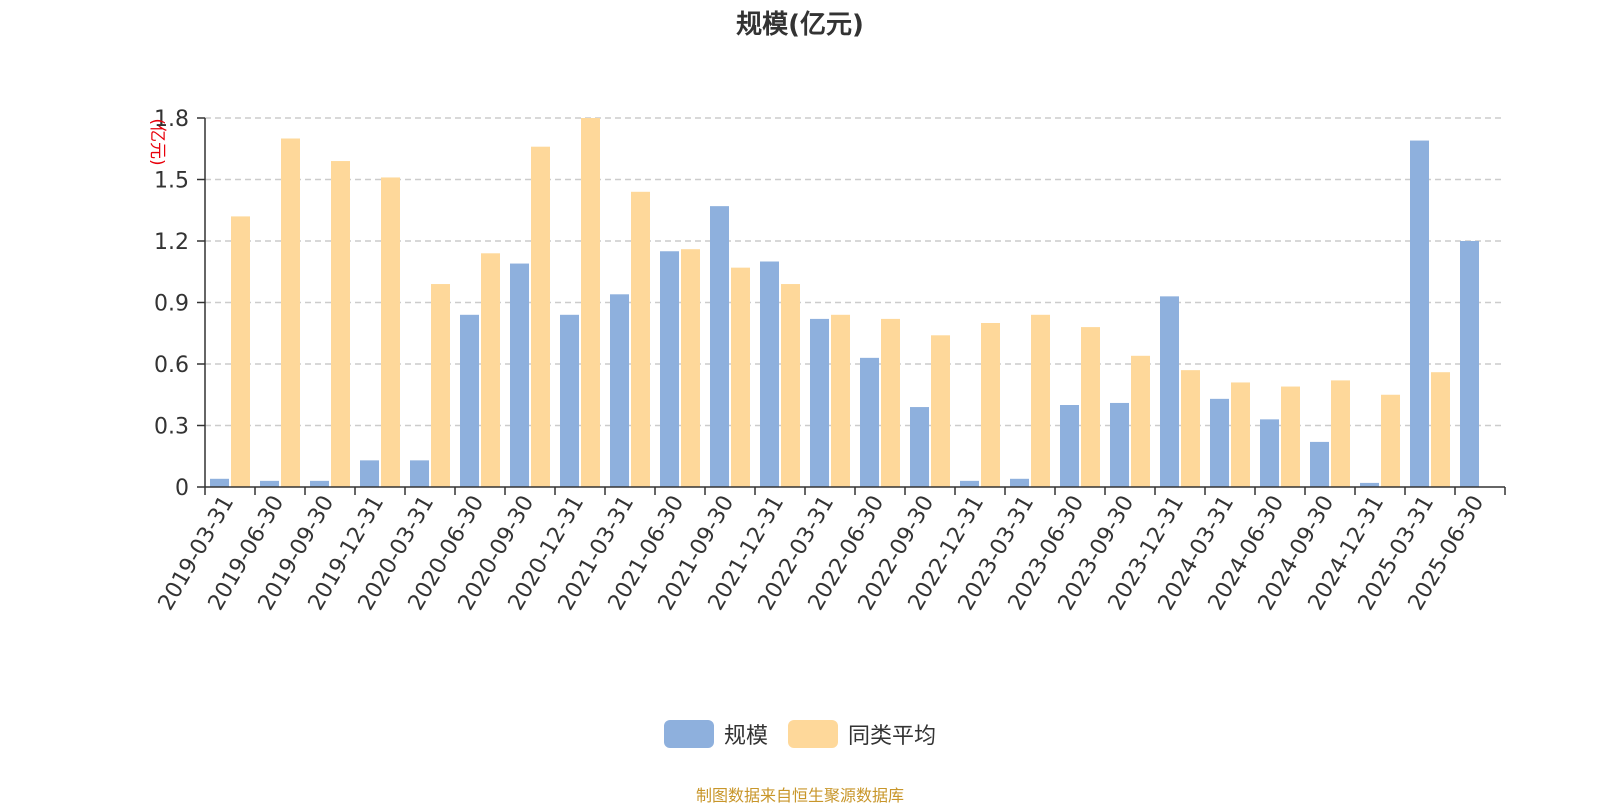 The image size is (1600, 806). What do you see at coordinates (813, 734) in the screenshot?
I see `legend-swatch-avg` at bounding box center [813, 734].